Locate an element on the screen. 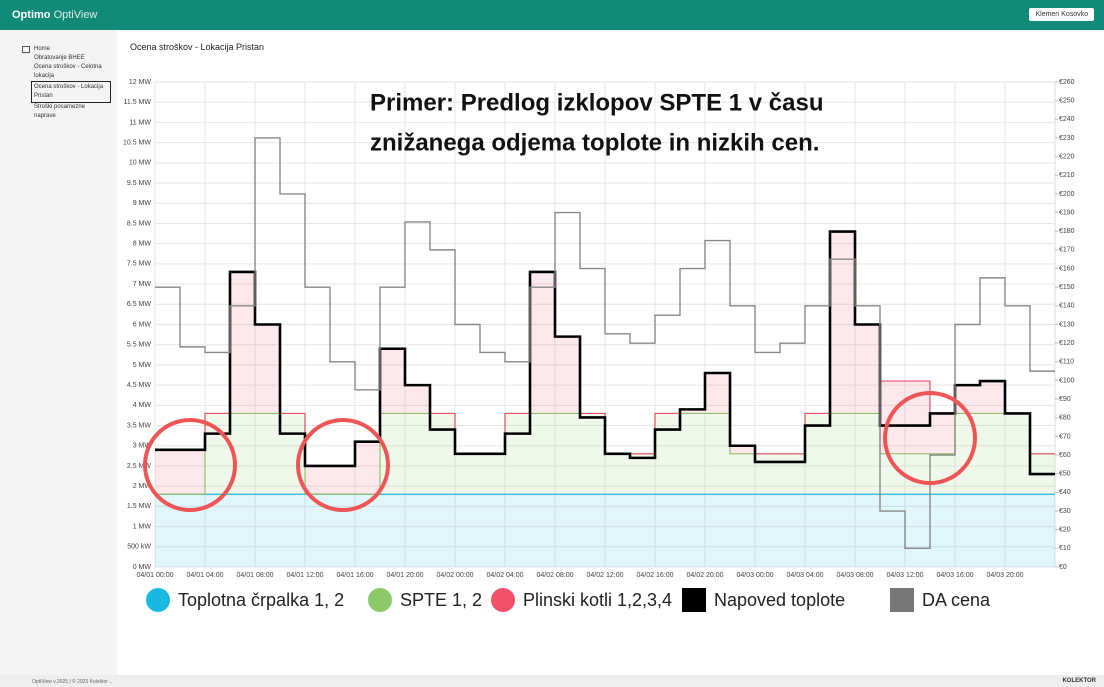 The width and height of the screenshot is (1104, 687). nav-item: Ocena stroškov - Celotna lokacija is located at coordinates (68, 71).